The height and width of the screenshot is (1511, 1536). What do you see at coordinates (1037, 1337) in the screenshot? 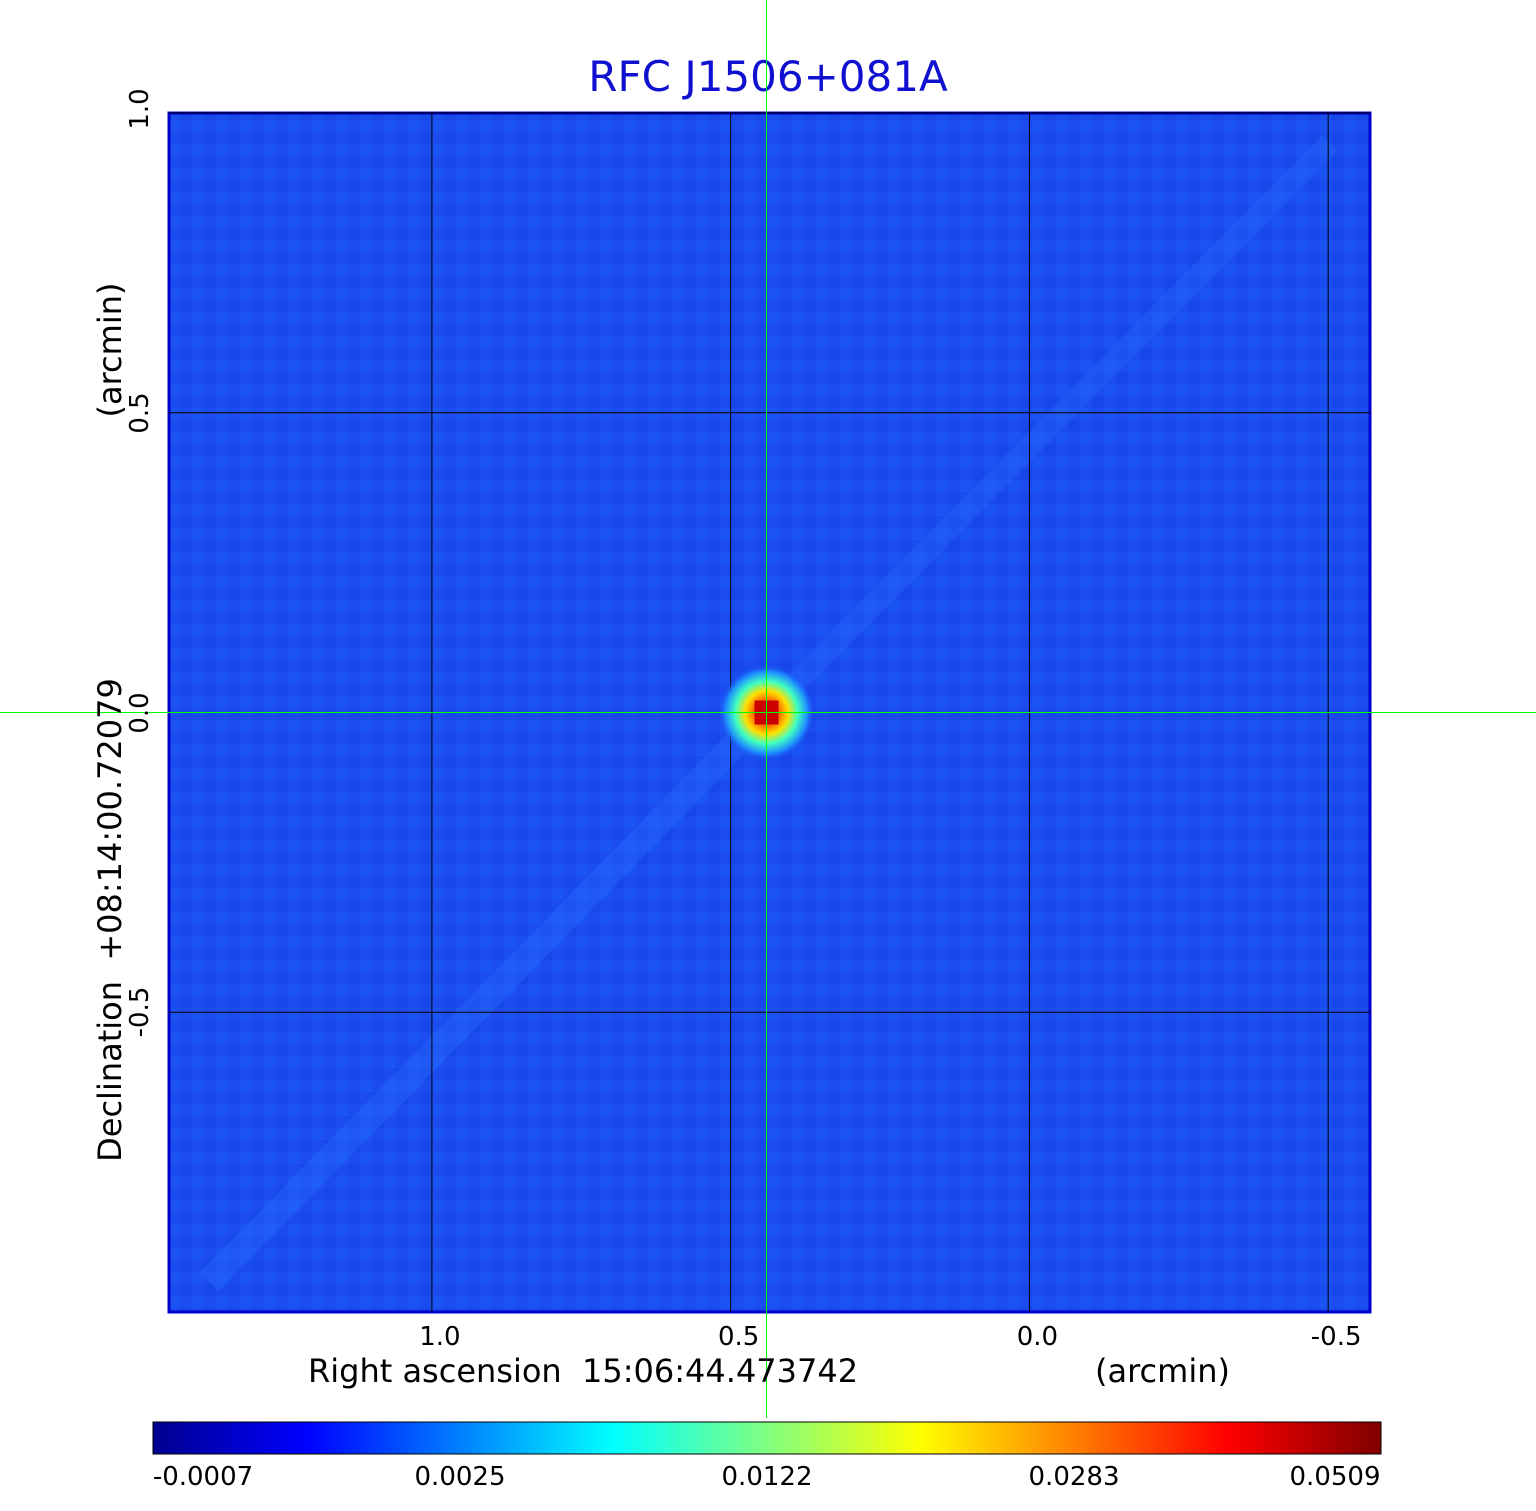
I see `x-tick-label: 0.0` at bounding box center [1037, 1337].